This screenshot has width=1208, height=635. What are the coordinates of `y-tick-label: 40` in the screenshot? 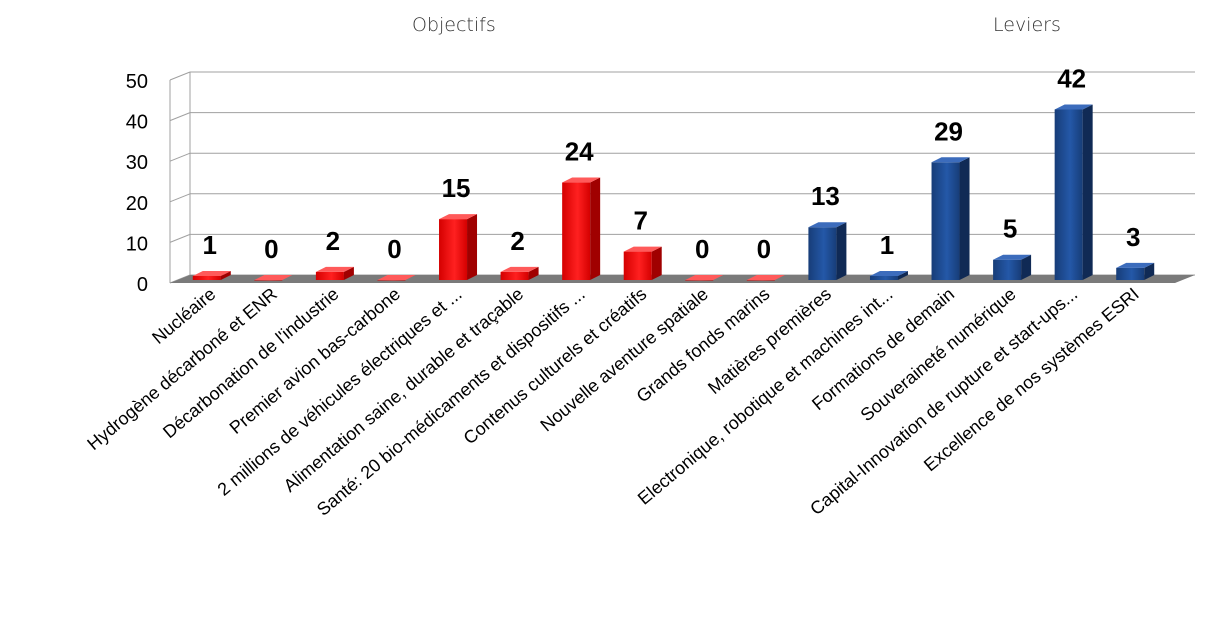 It's located at (137, 123).